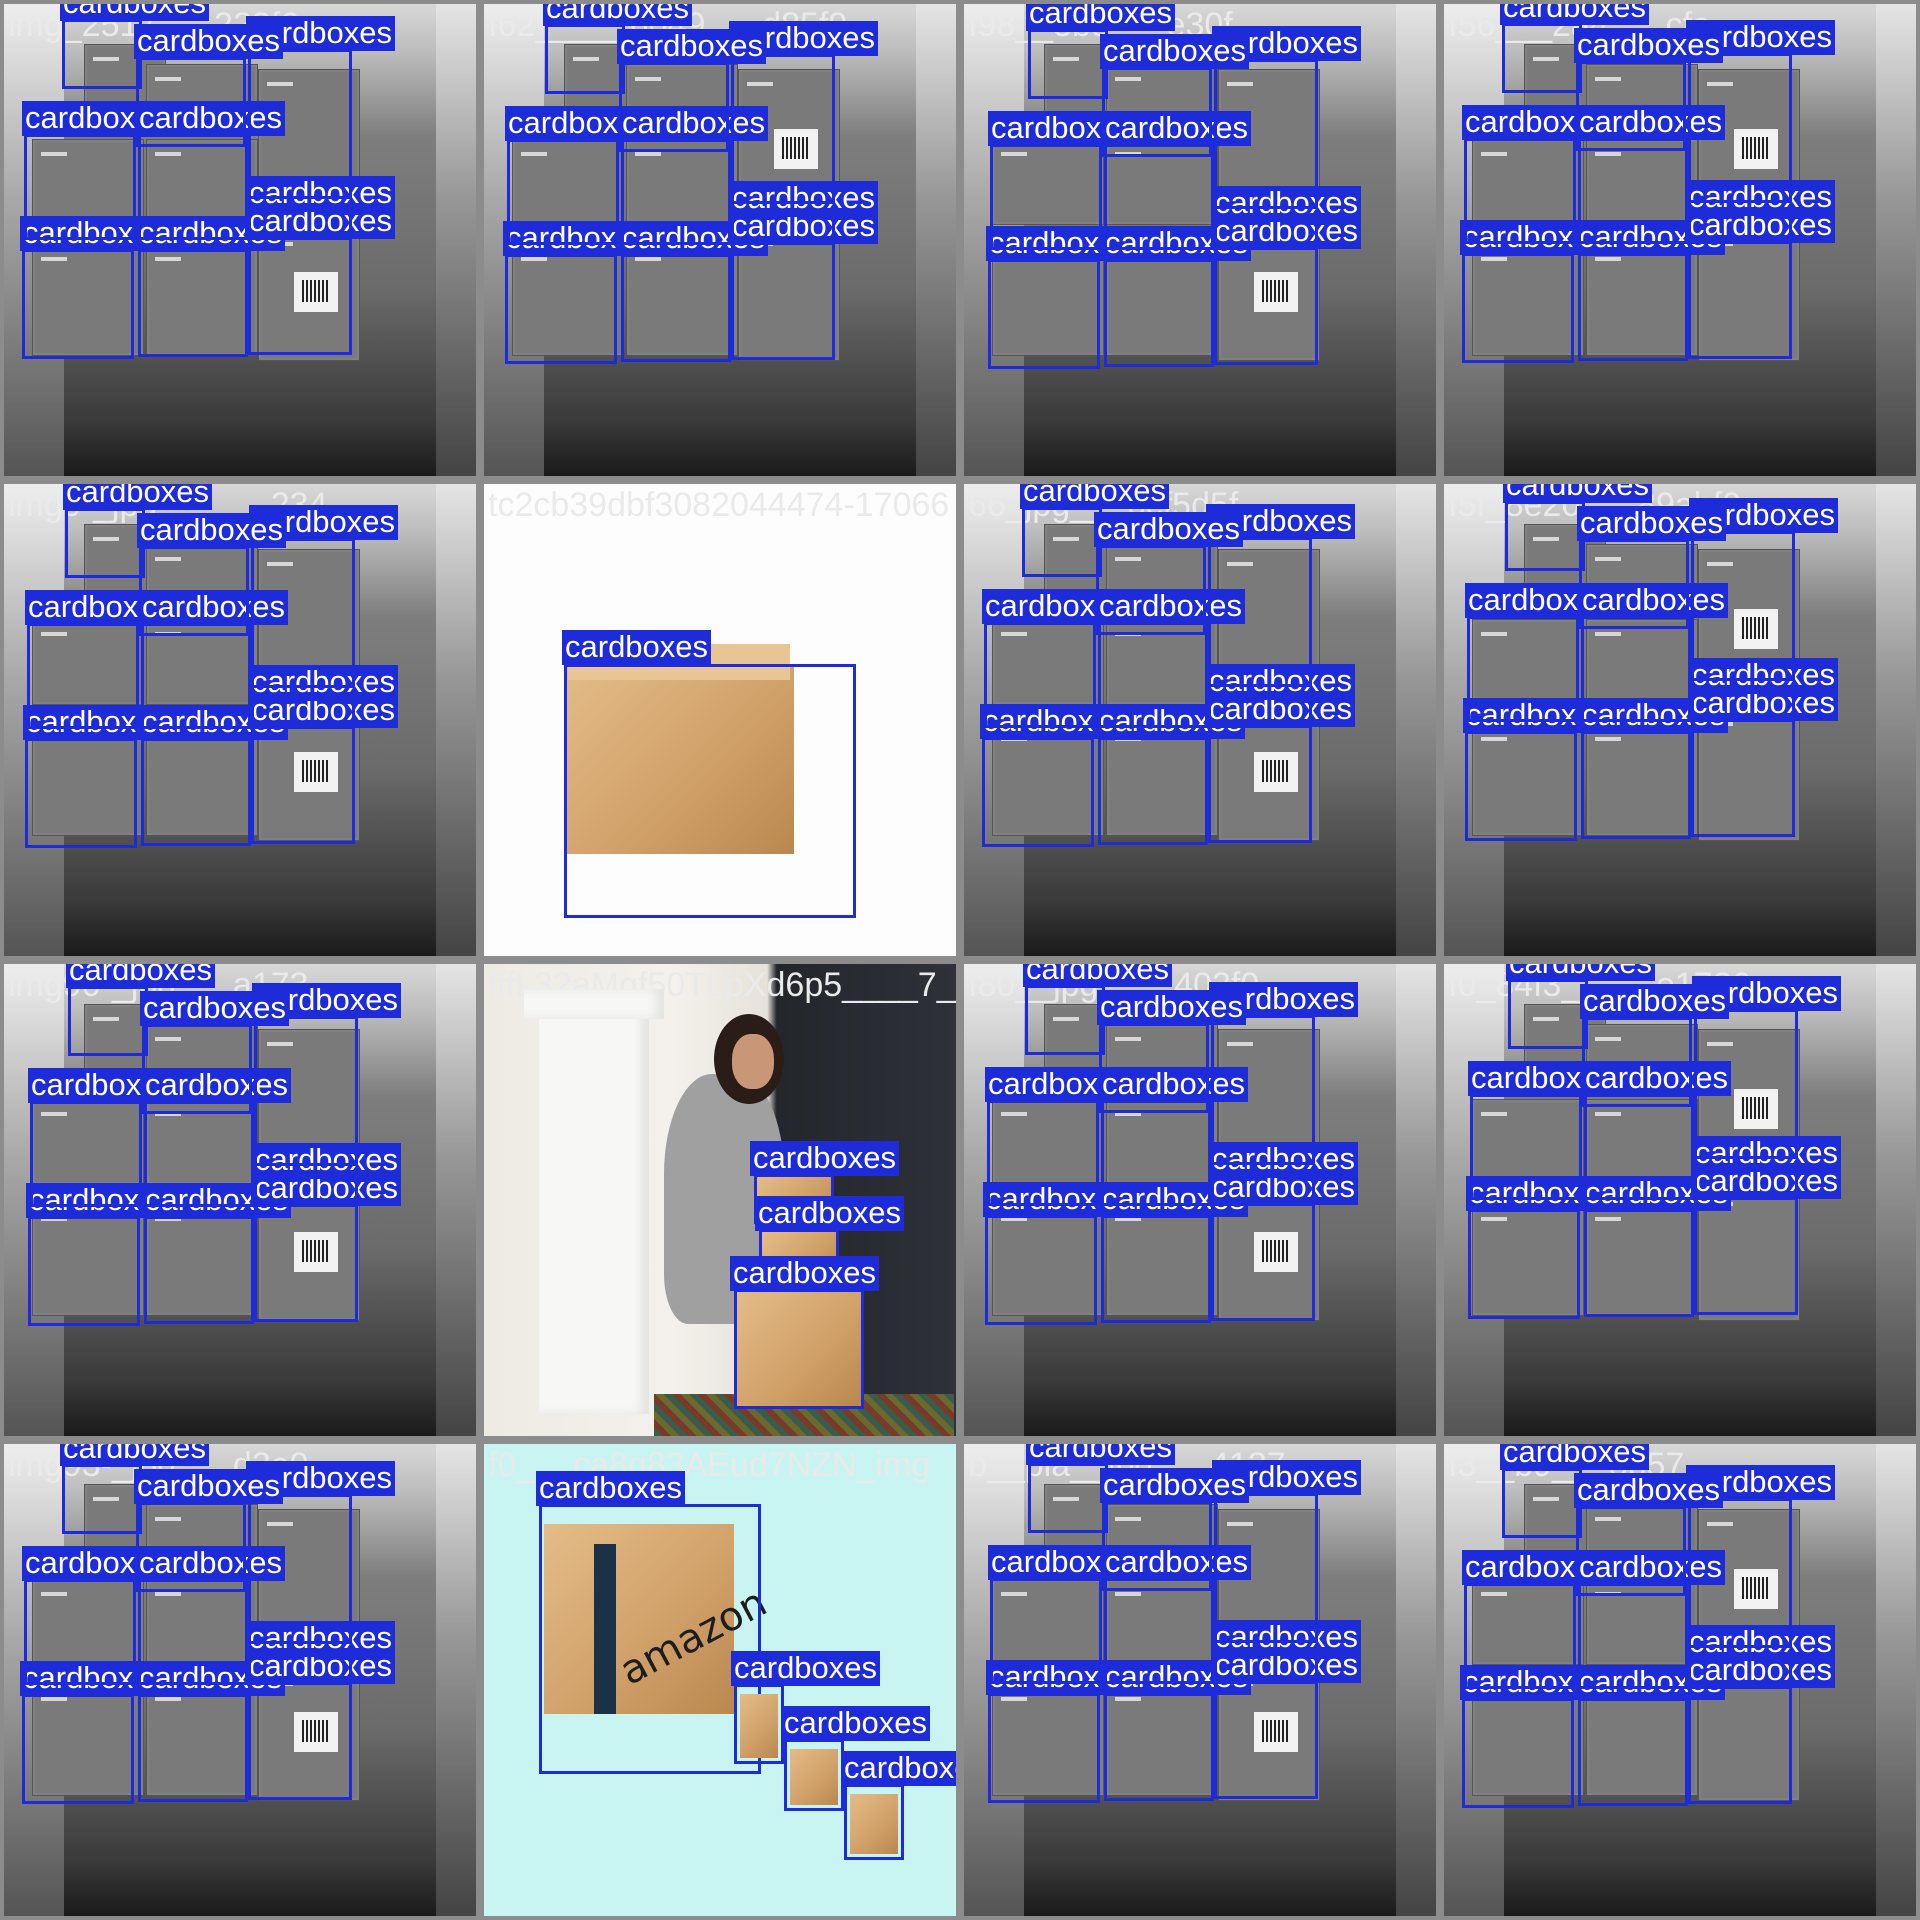 The image size is (1920, 1920). I want to click on porch-pillar, so click(594, 1204).